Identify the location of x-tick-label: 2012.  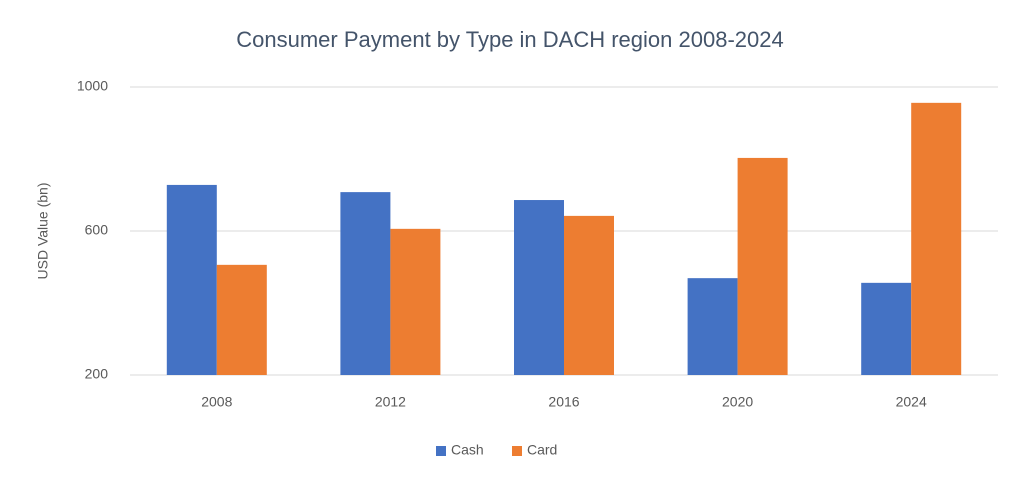
(390, 402).